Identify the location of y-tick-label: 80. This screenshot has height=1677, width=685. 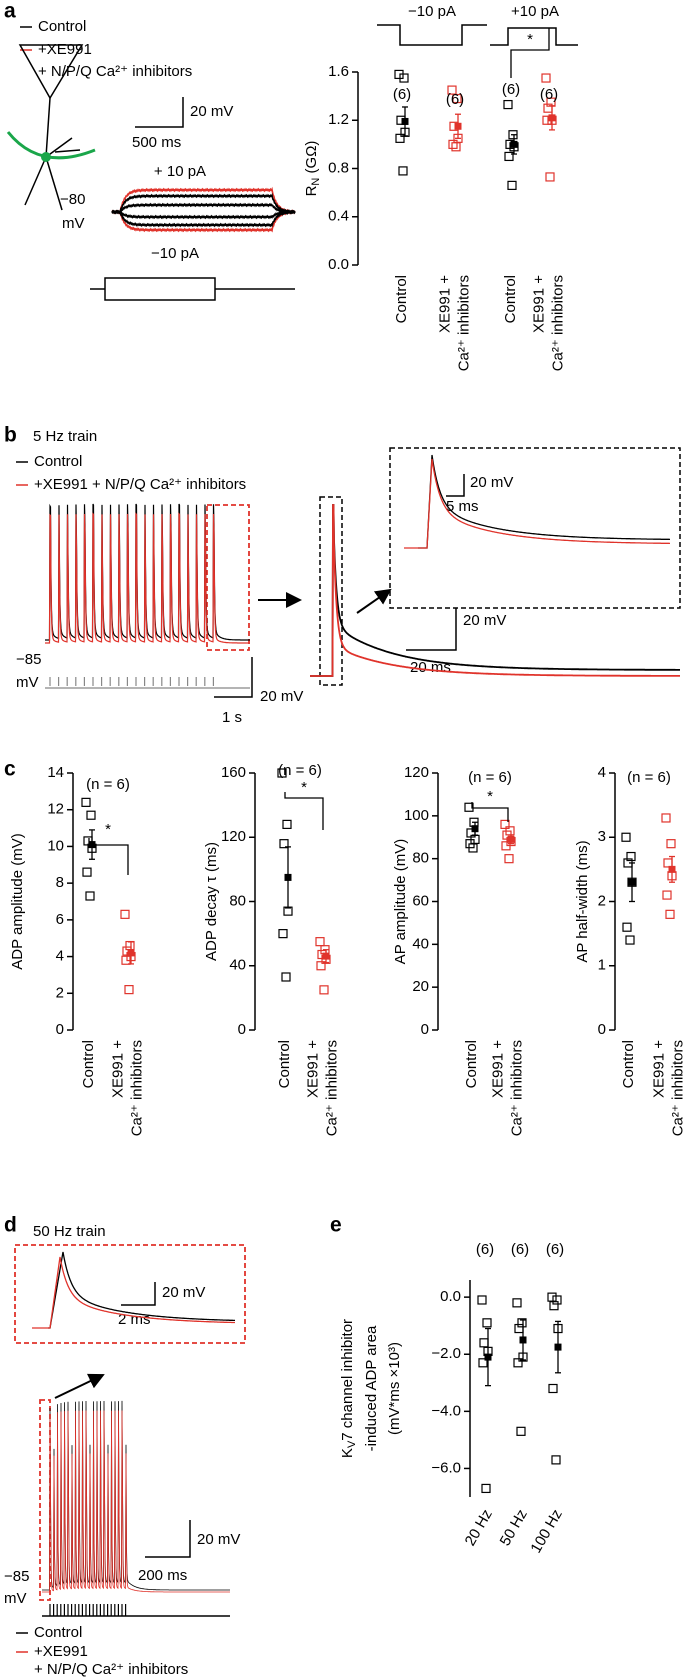
(420, 858).